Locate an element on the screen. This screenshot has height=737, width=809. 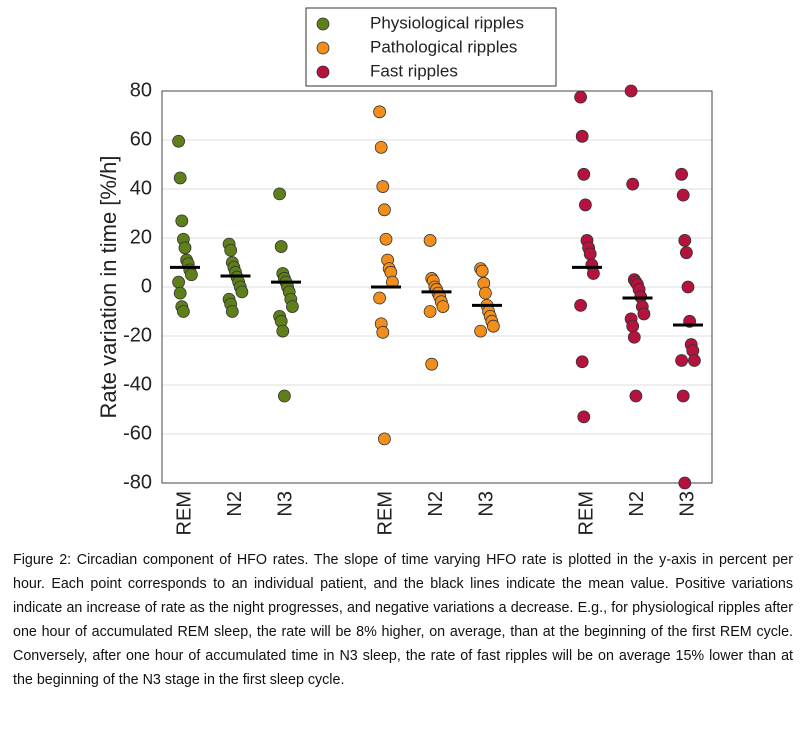
legend-box is located at coordinates (431, 47).